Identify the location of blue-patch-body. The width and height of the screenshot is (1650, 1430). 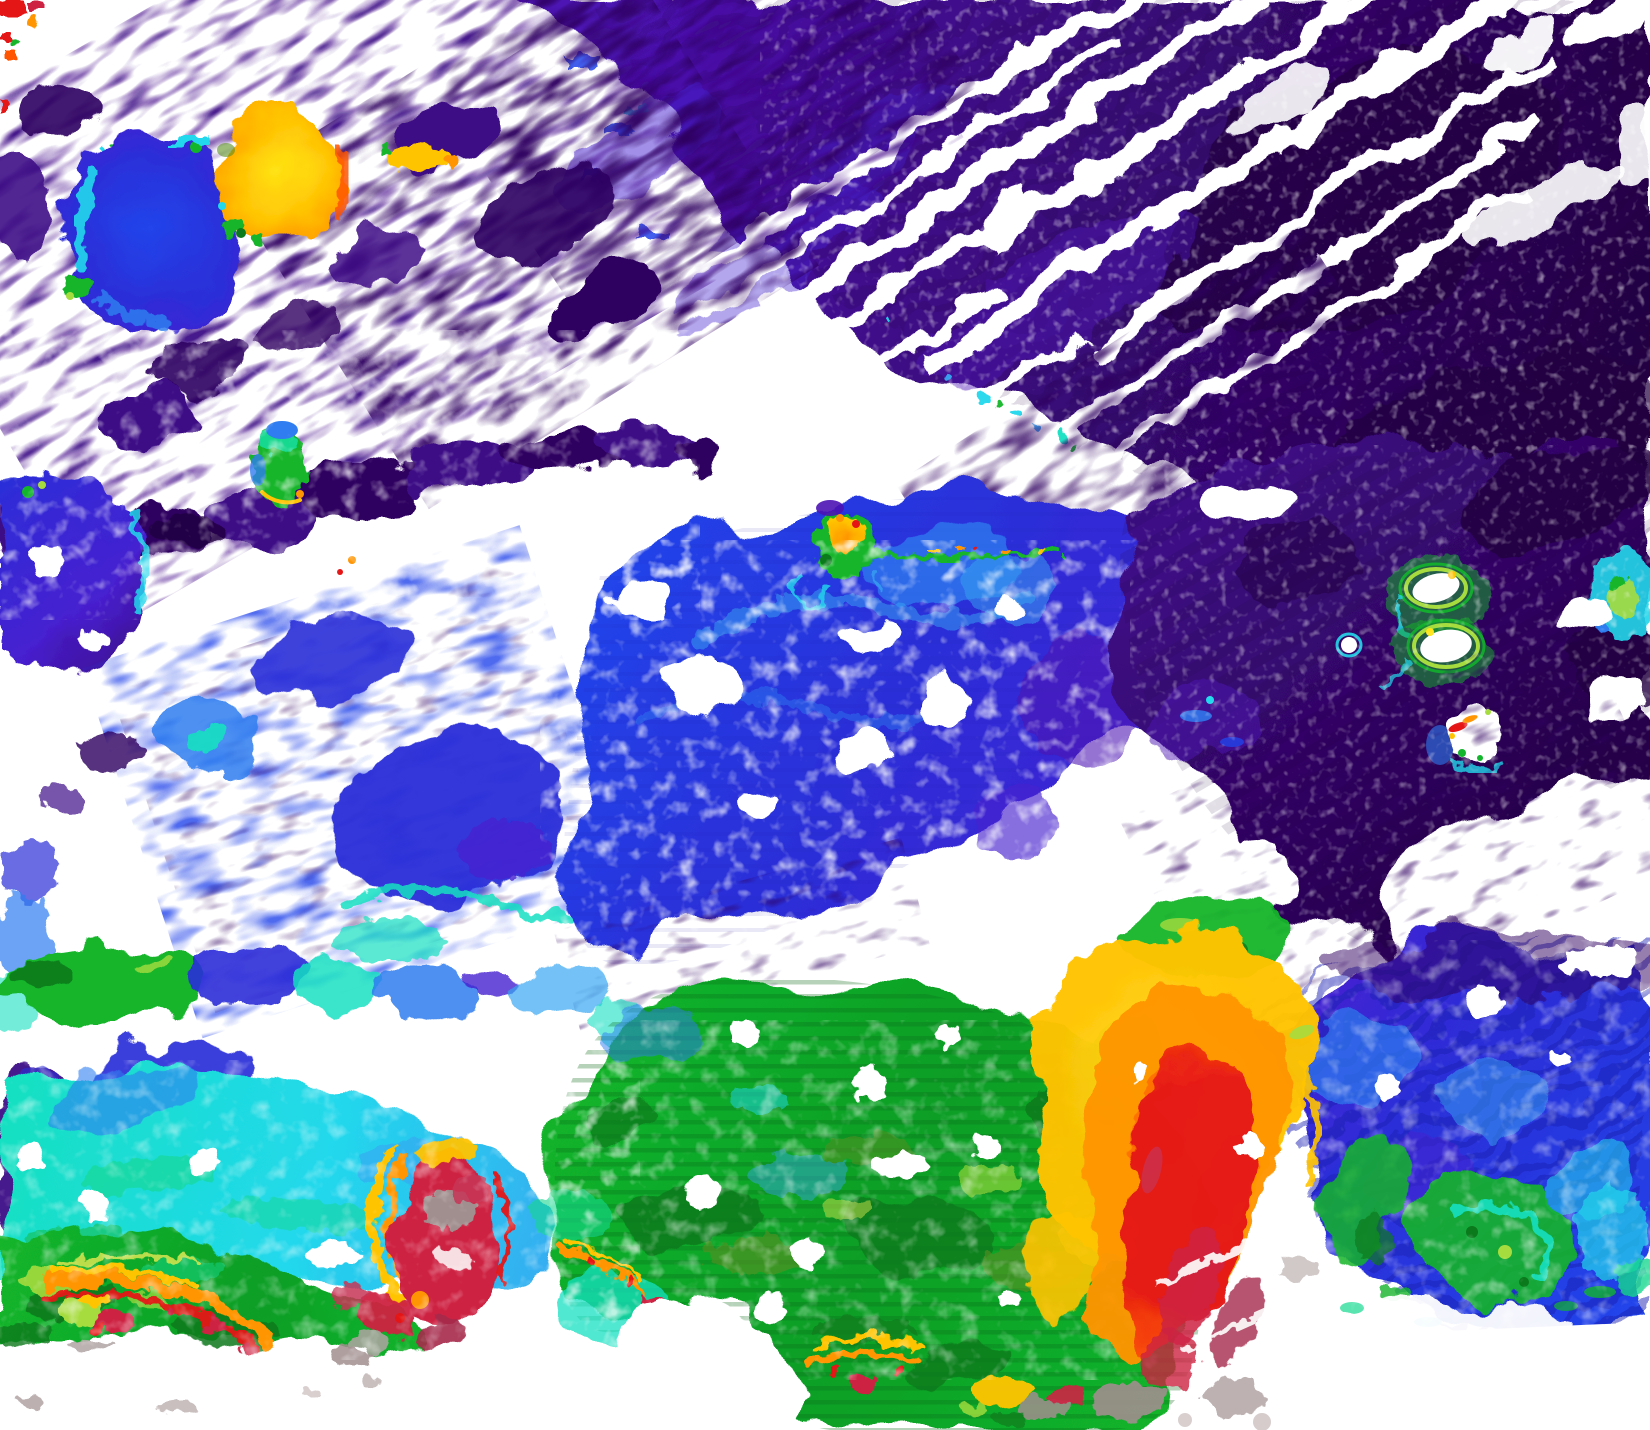
(153, 231).